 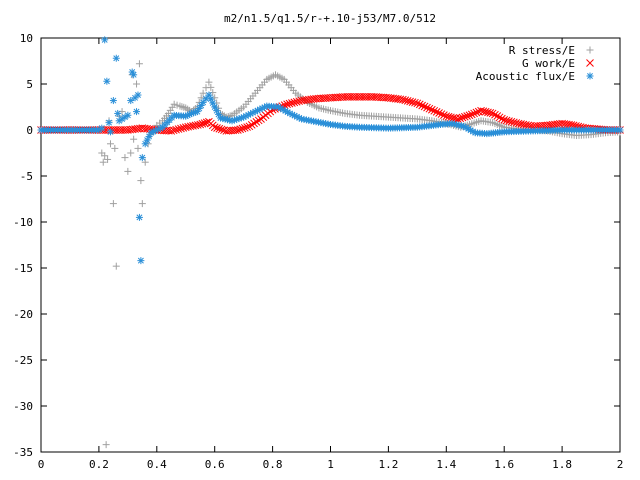 What do you see at coordinates (23, 360) in the screenshot?
I see `y-tick-label: -25` at bounding box center [23, 360].